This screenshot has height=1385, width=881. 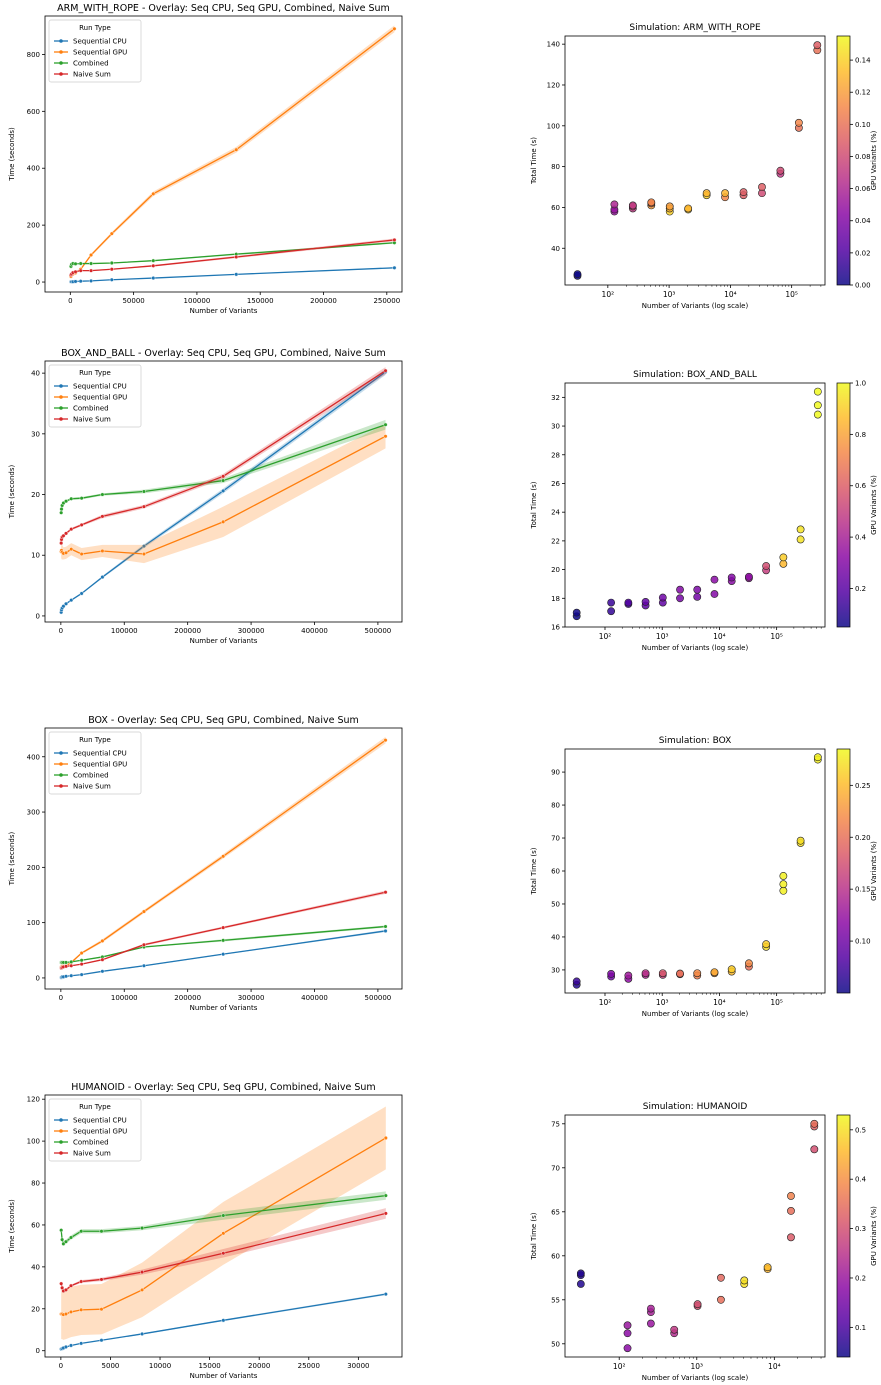 I want to click on y-tick-label: 24, so click(x=555, y=513).